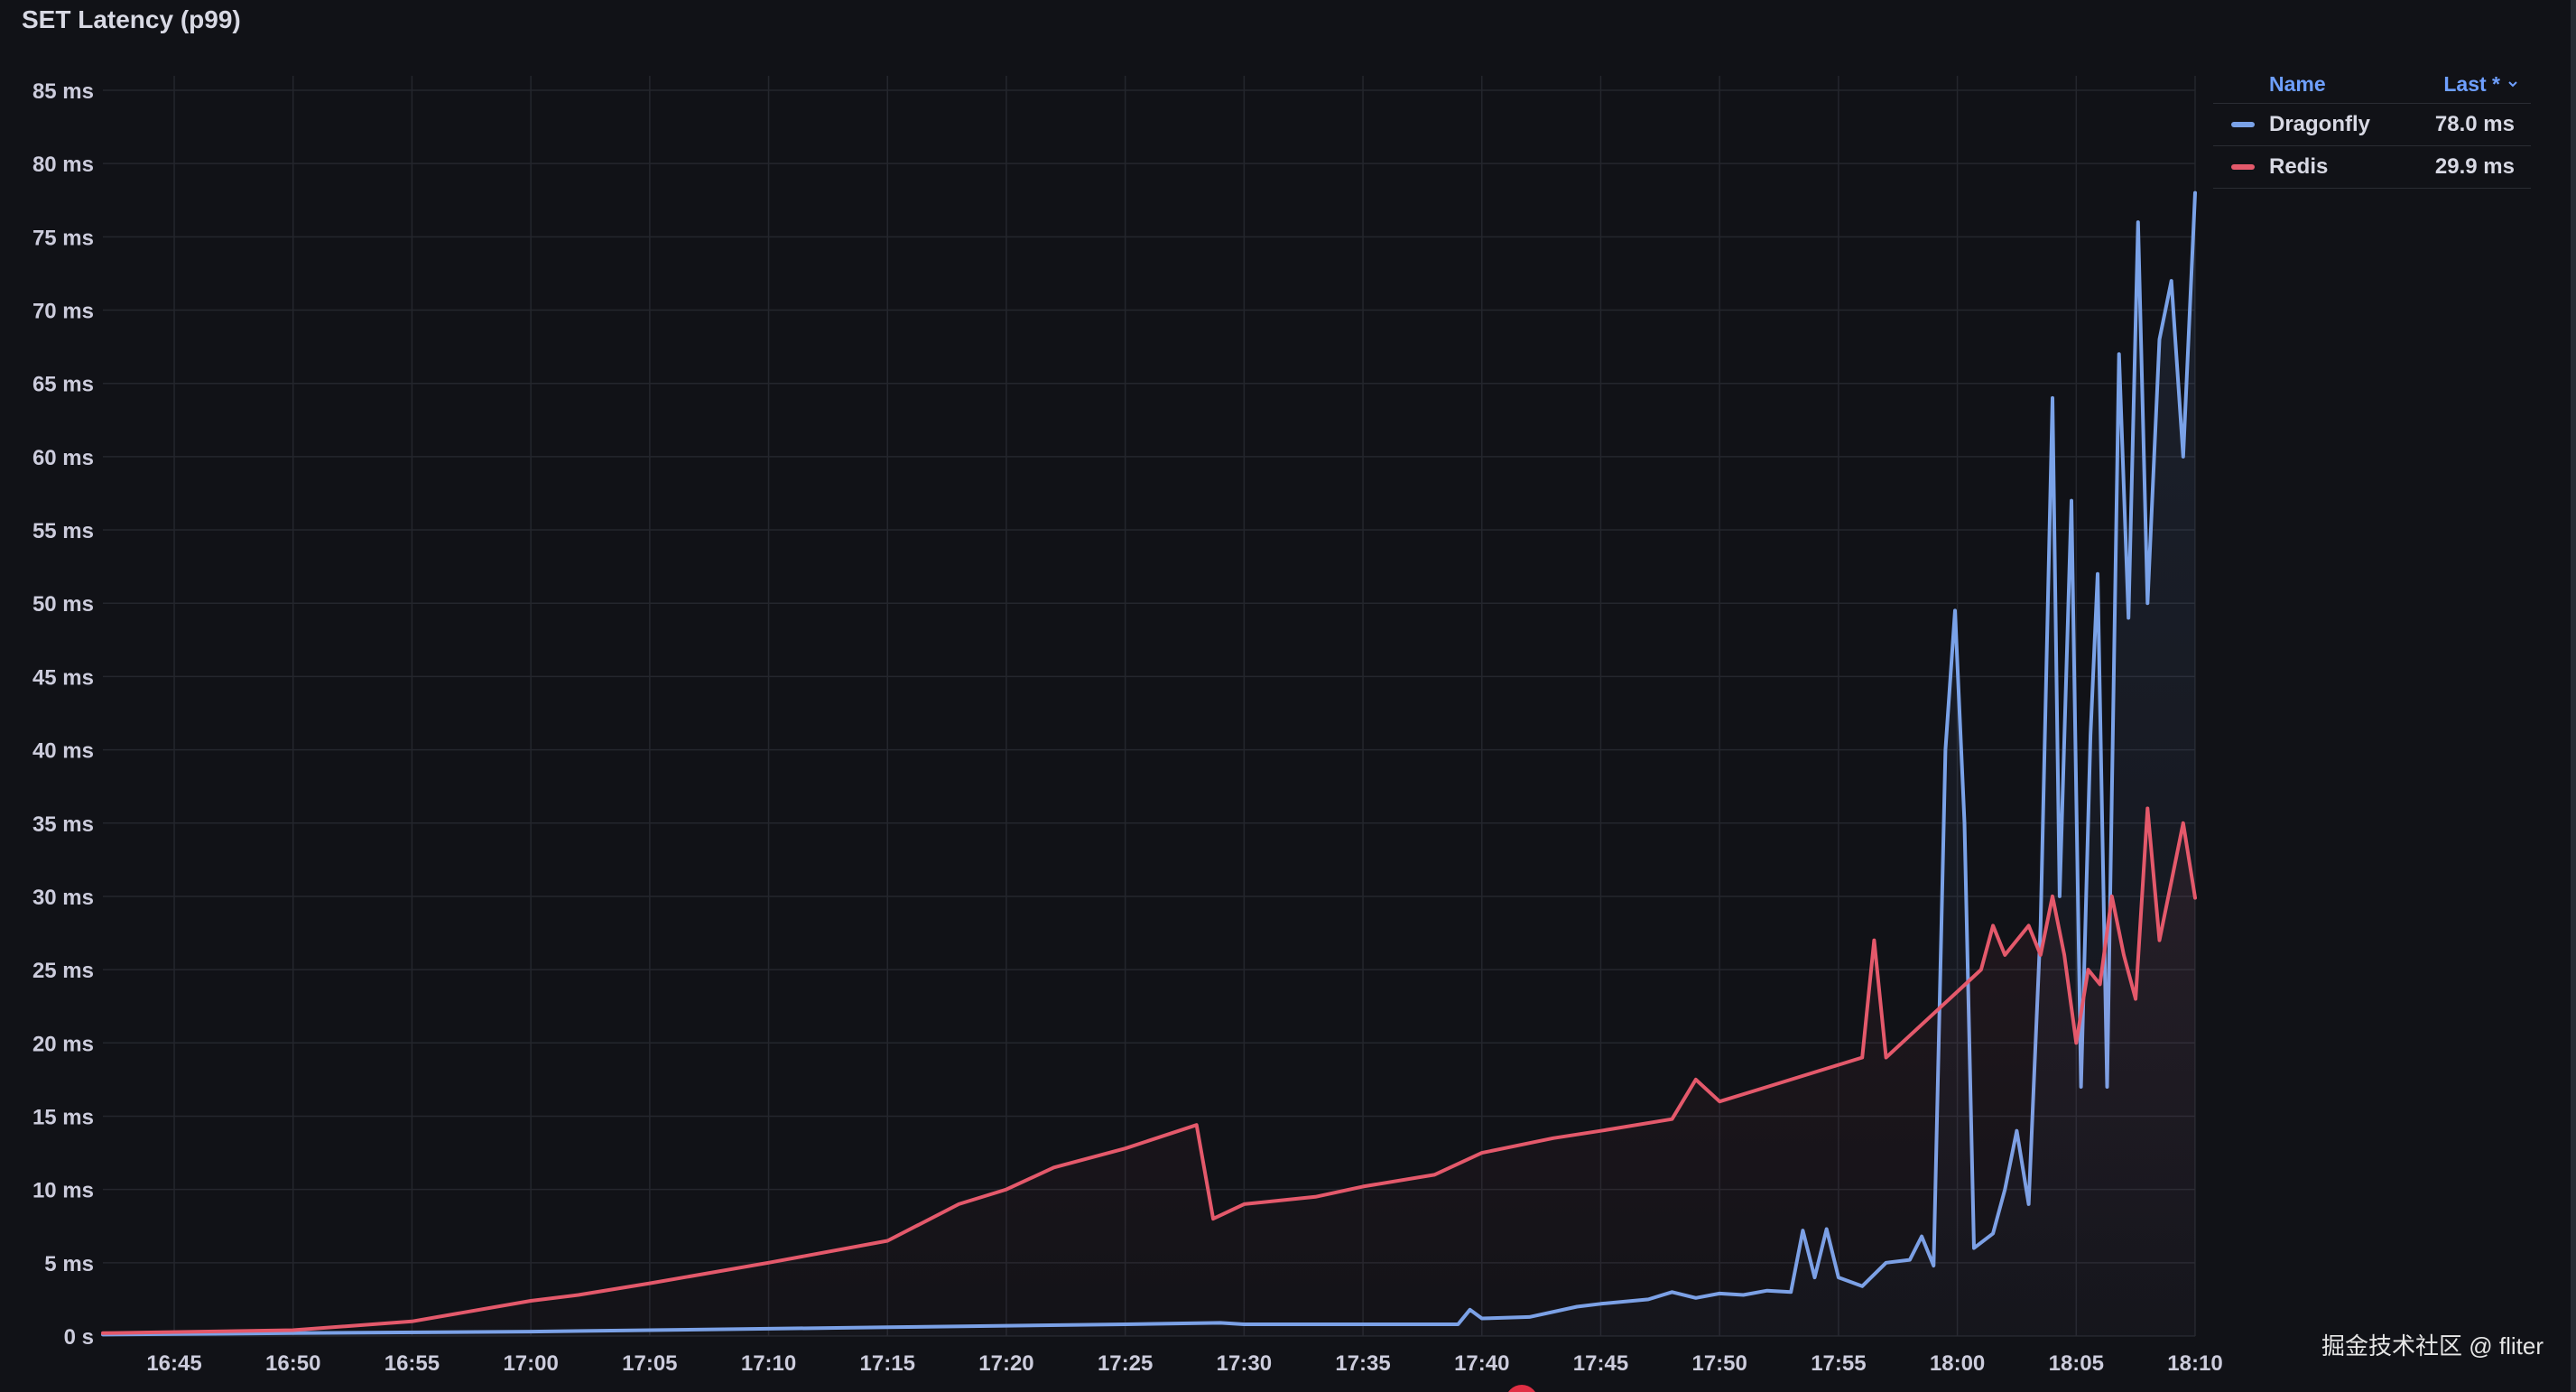  Describe the element at coordinates (2573, 696) in the screenshot. I see `panel-edge` at that location.